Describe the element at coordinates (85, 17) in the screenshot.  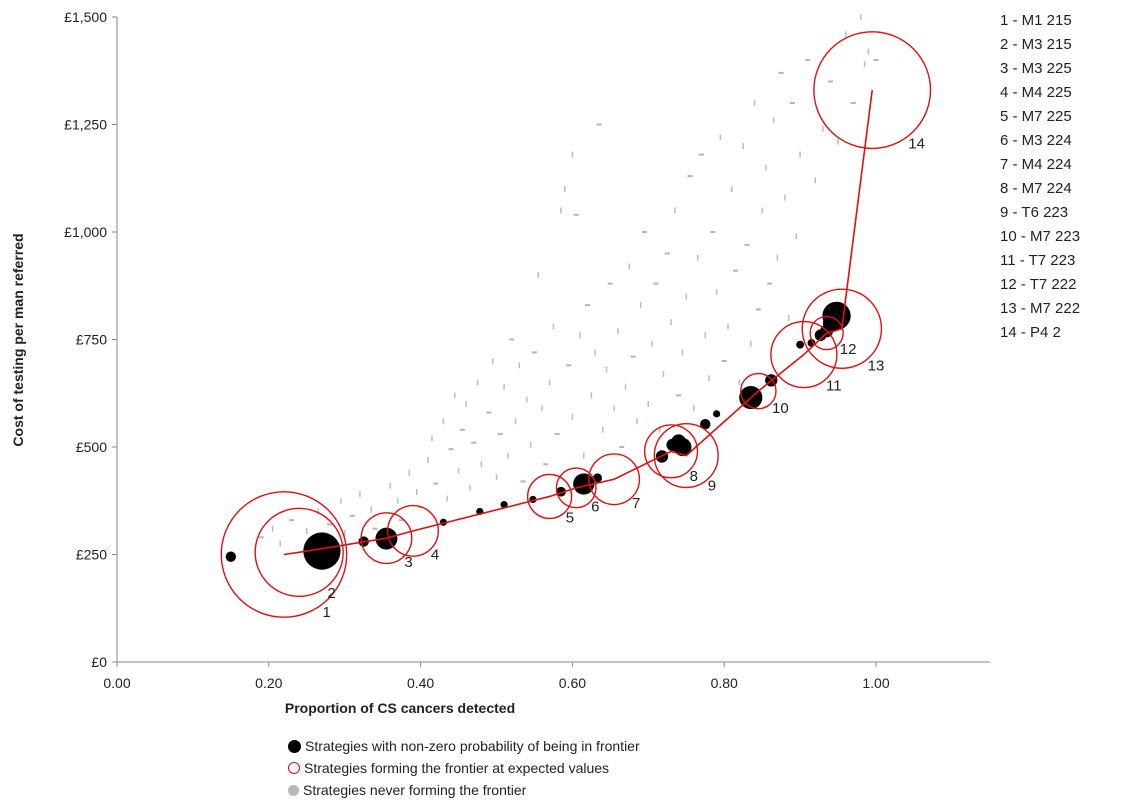
I see `y-tick-label: £1,500` at that location.